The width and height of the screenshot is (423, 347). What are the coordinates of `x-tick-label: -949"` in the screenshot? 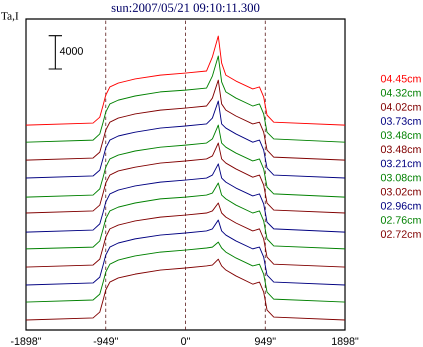 It's located at (106, 341).